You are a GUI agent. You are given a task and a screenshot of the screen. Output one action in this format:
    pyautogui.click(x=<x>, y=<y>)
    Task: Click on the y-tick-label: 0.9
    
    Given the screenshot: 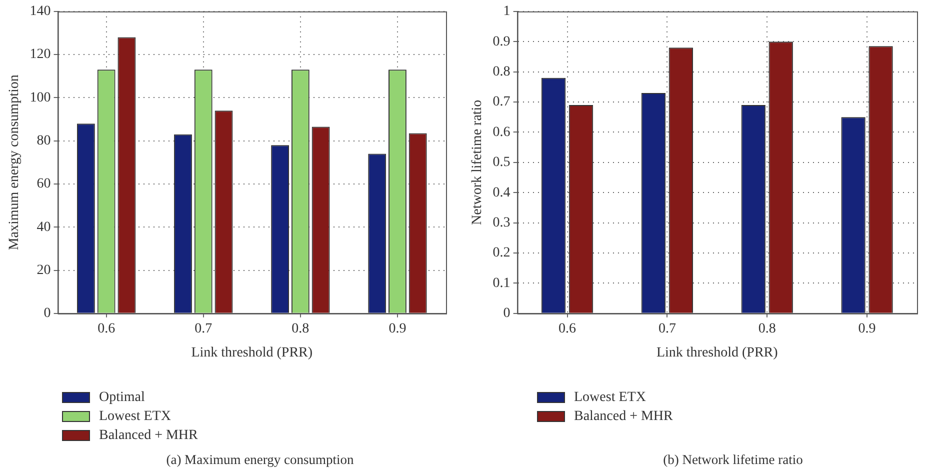 What is the action you would take?
    pyautogui.click(x=501, y=42)
    